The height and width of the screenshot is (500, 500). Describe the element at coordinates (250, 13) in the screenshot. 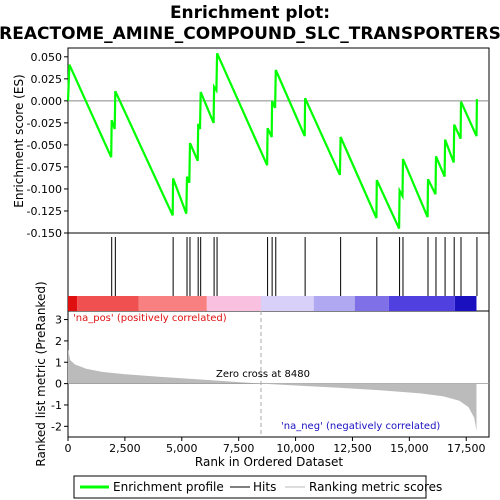

I see `chart-title-line1: Enrichment plot:` at that location.